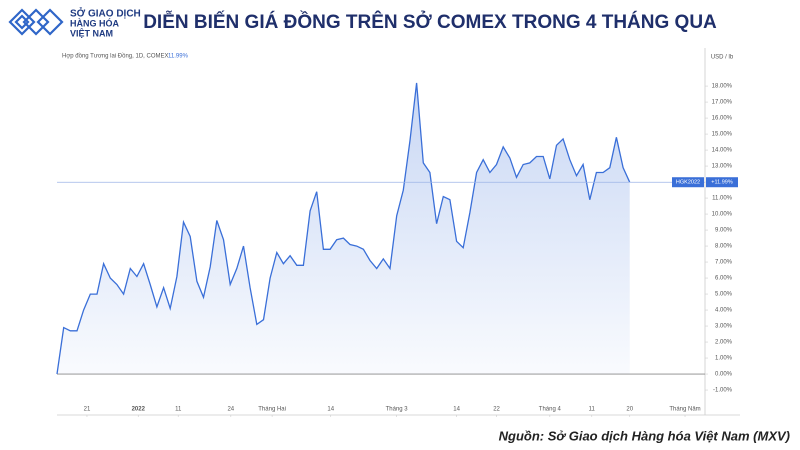  I want to click on y-tick-label: 0.00%, so click(724, 375).